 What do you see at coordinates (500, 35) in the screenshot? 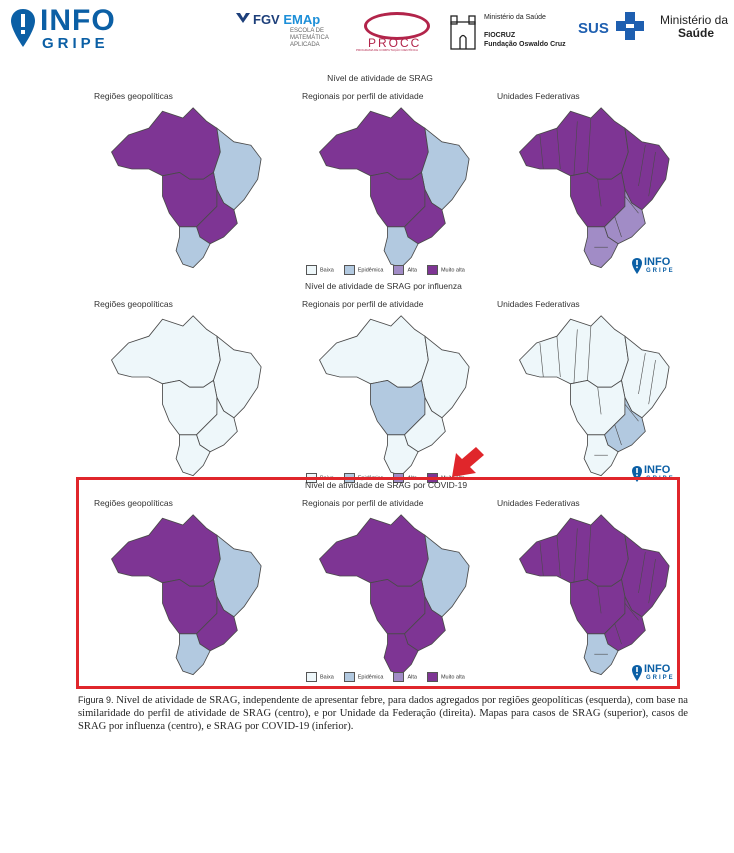
I see `fiocruz-name: FIOCRUZ` at bounding box center [500, 35].